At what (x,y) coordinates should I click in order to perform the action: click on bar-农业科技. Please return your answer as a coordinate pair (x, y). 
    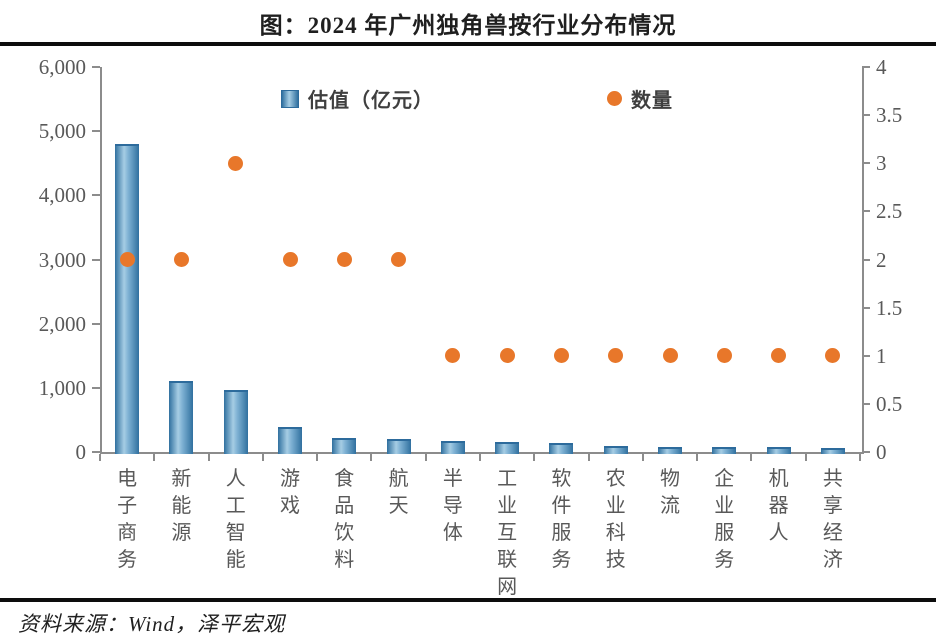
    Looking at the image, I should click on (615, 449).